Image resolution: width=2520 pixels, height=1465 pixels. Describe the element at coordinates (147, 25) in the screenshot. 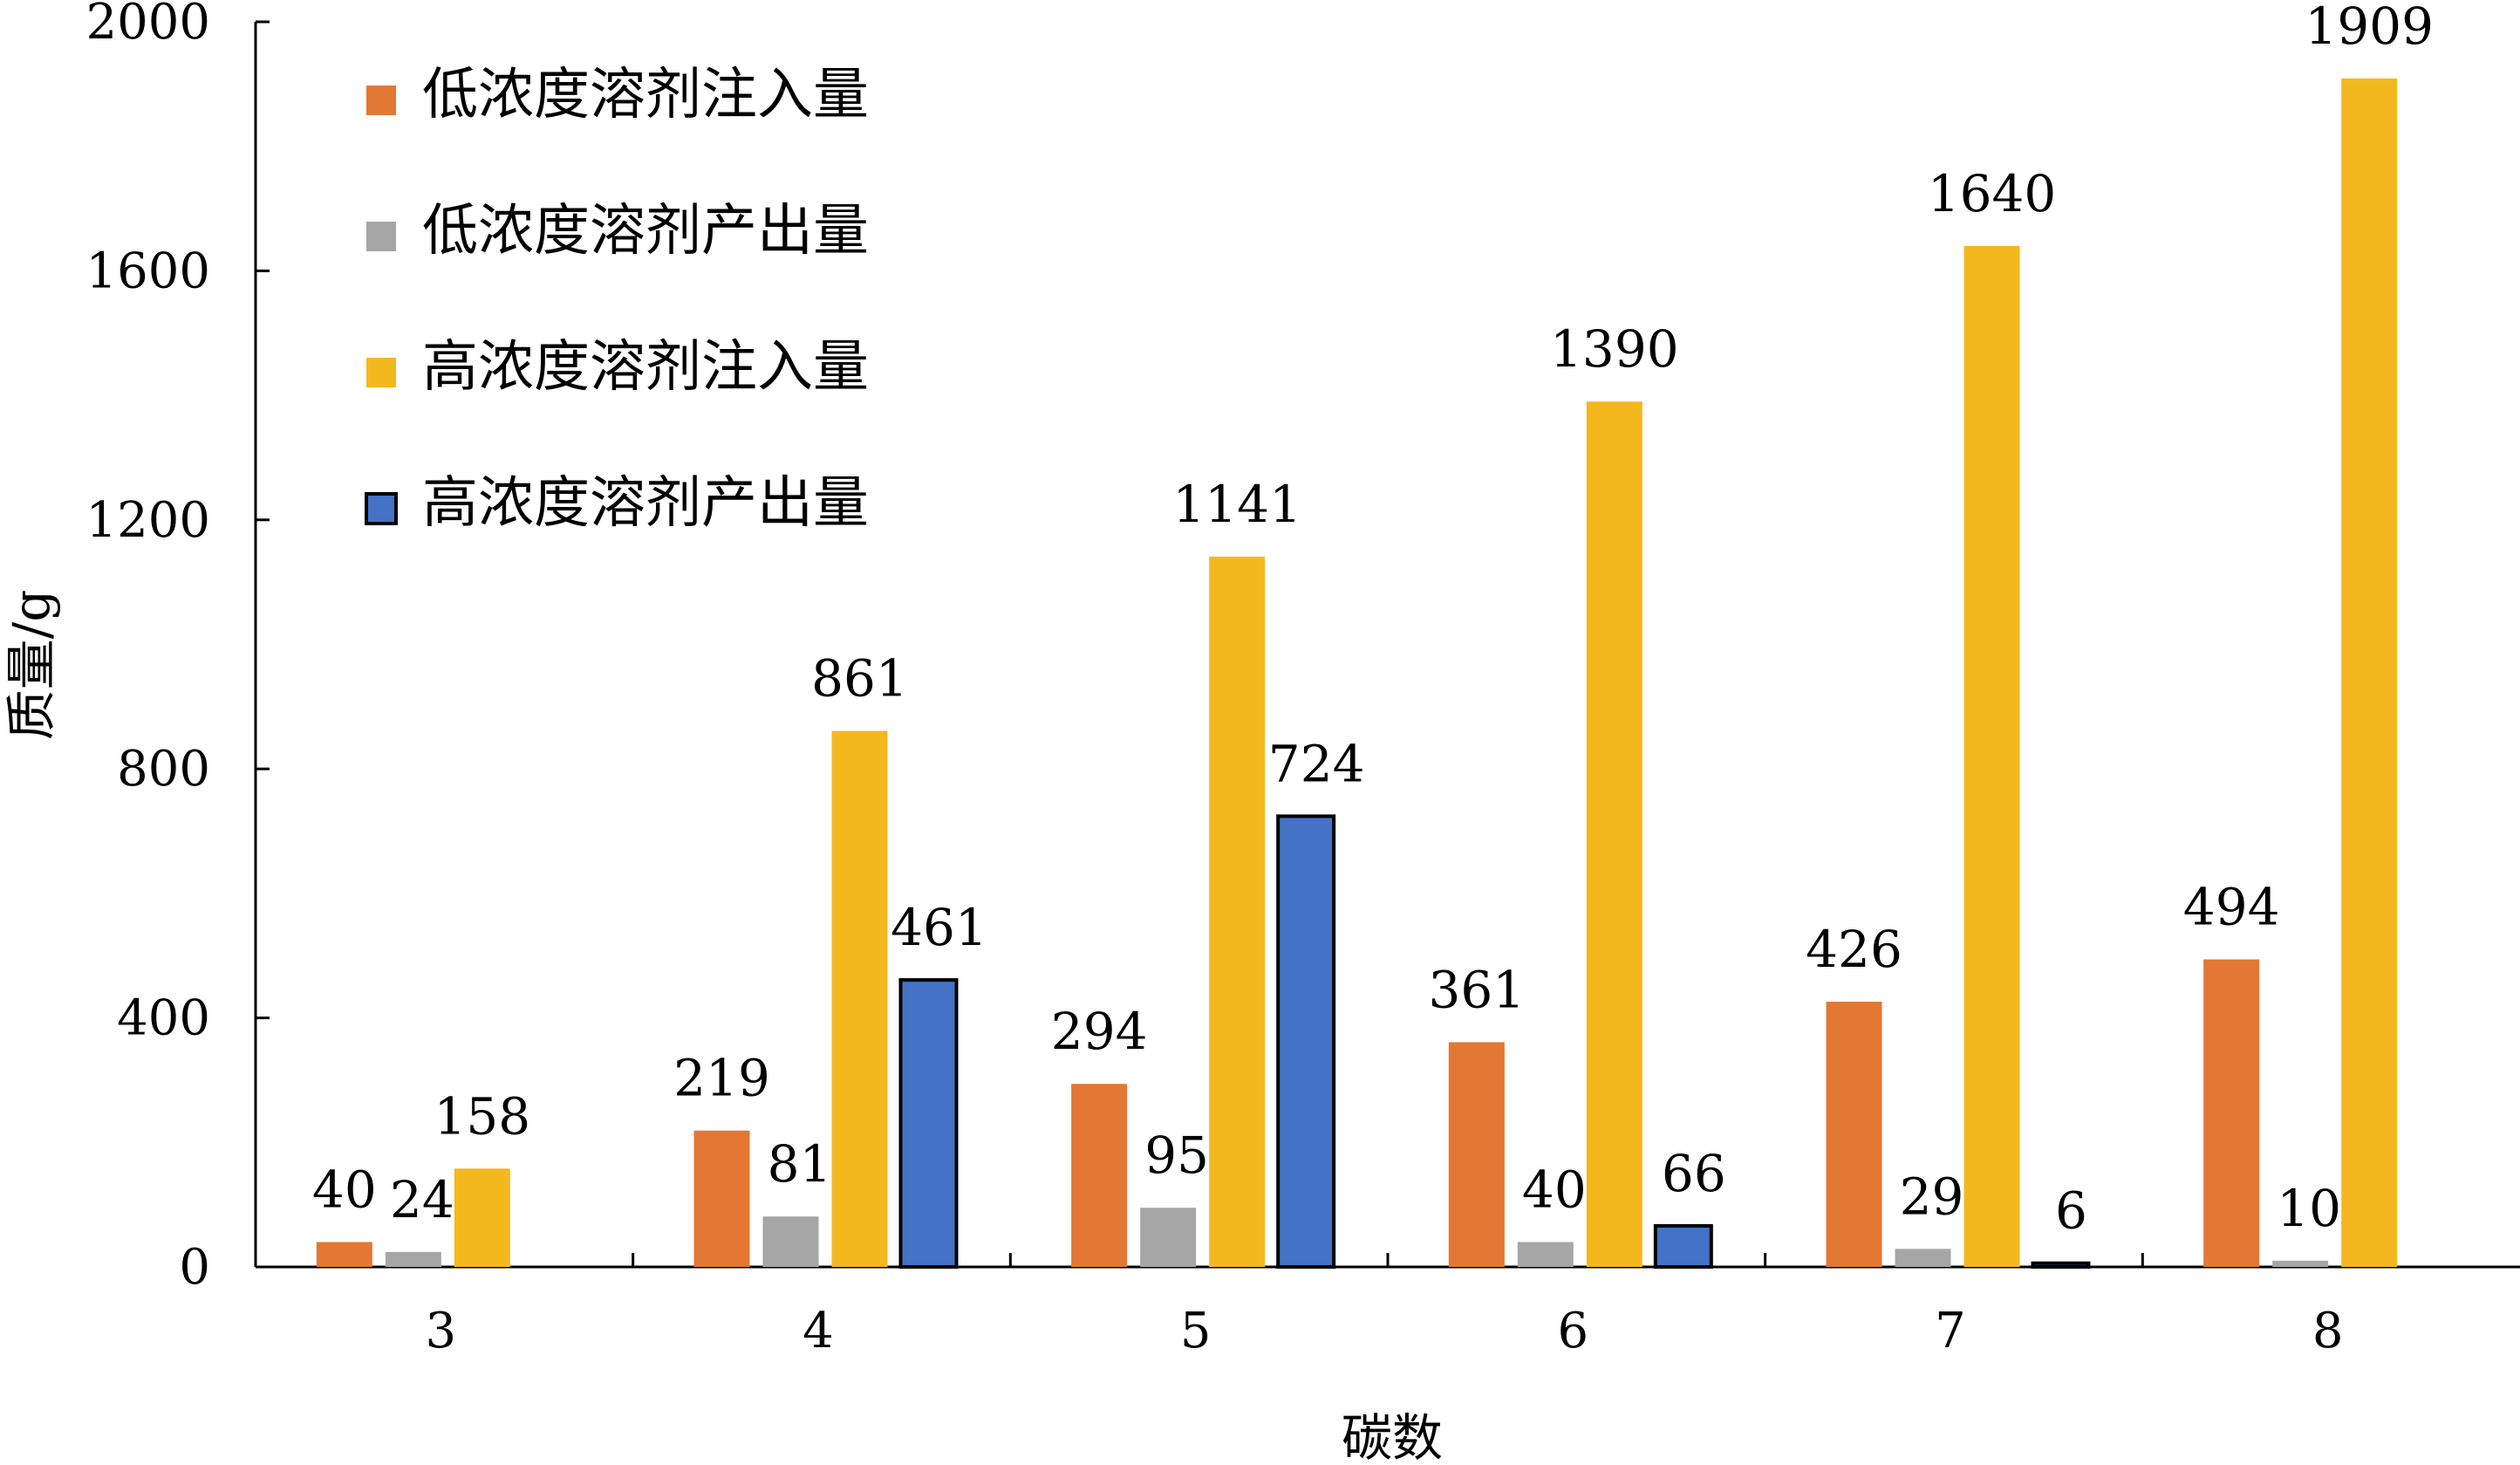

I see `y-tick-label: 2000` at that location.